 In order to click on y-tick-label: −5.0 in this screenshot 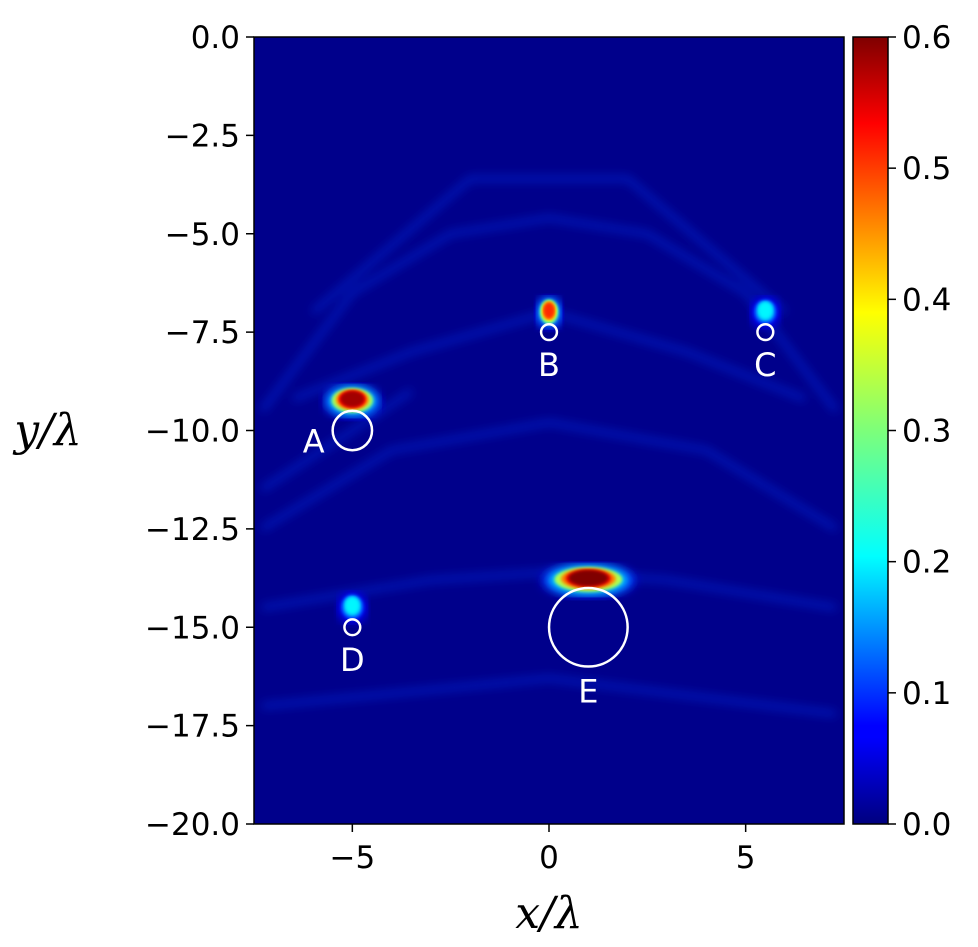, I will do `click(202, 235)`.